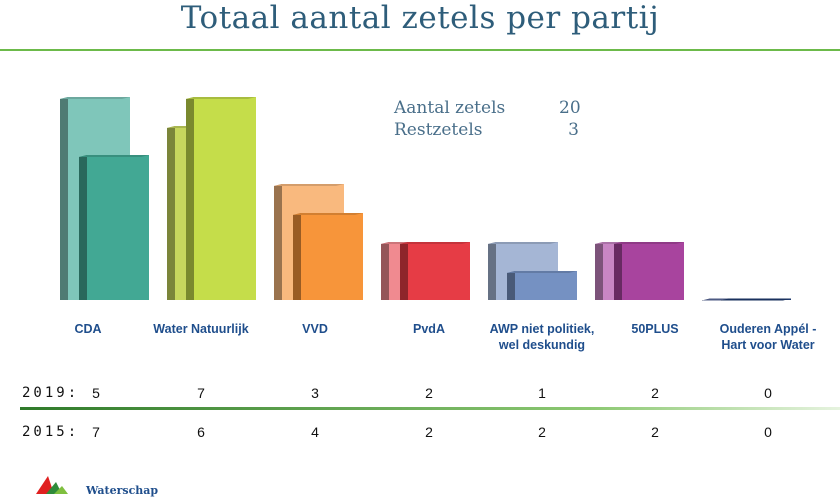 The width and height of the screenshot is (840, 497). I want to click on seats-2015-value: 4, so click(315, 432).